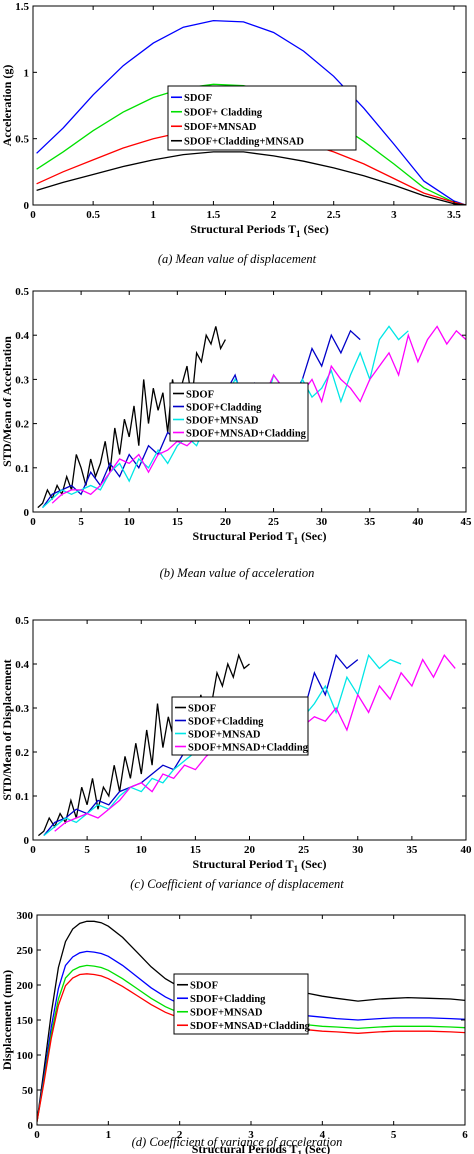 The image size is (474, 1154). I want to click on y-tick-label-a-3: 1.5, so click(22, 7).